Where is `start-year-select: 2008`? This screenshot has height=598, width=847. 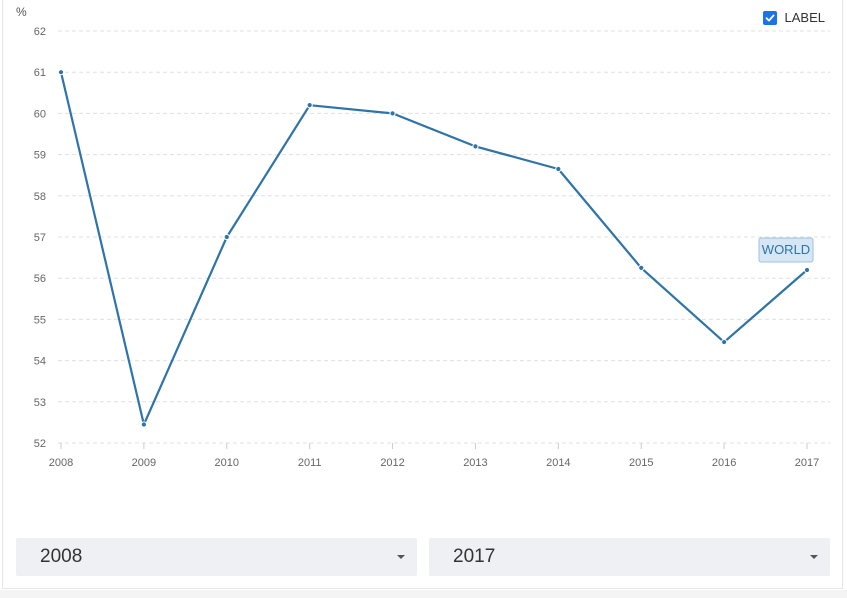
start-year-select: 2008 is located at coordinates (216, 557).